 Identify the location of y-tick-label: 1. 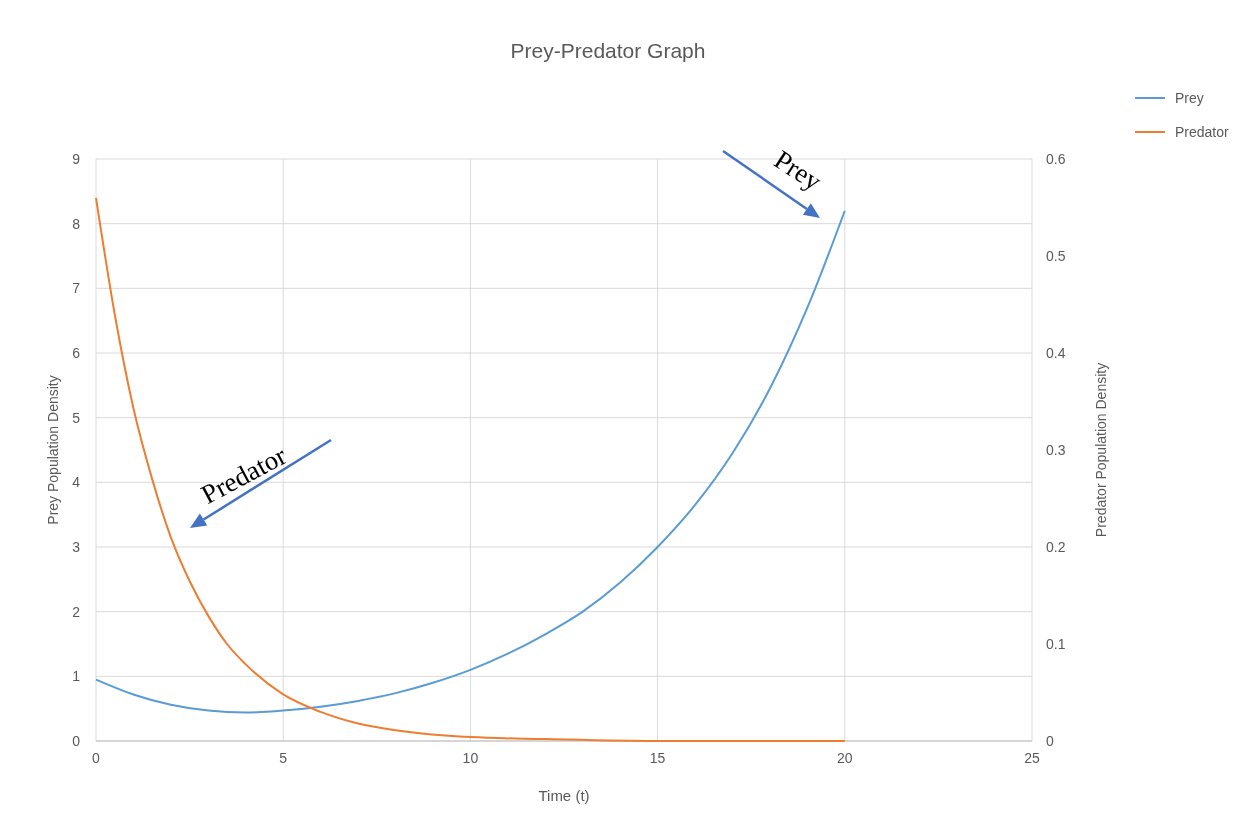
(76, 676).